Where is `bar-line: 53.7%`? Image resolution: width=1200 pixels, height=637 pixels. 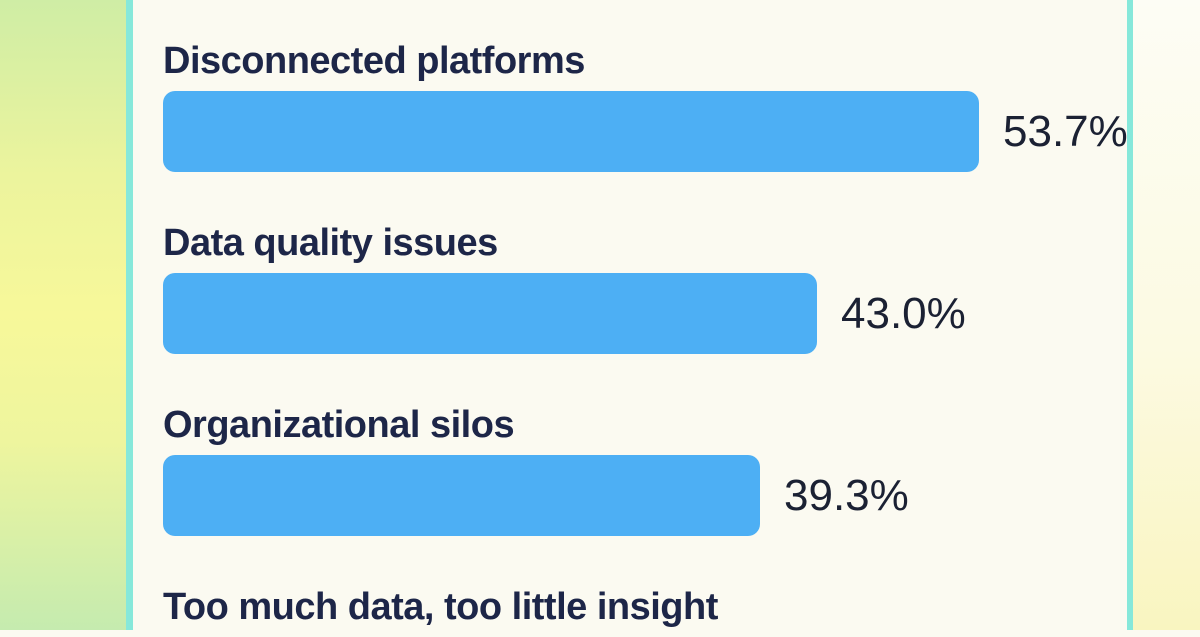
bar-line: 53.7% is located at coordinates (645, 131).